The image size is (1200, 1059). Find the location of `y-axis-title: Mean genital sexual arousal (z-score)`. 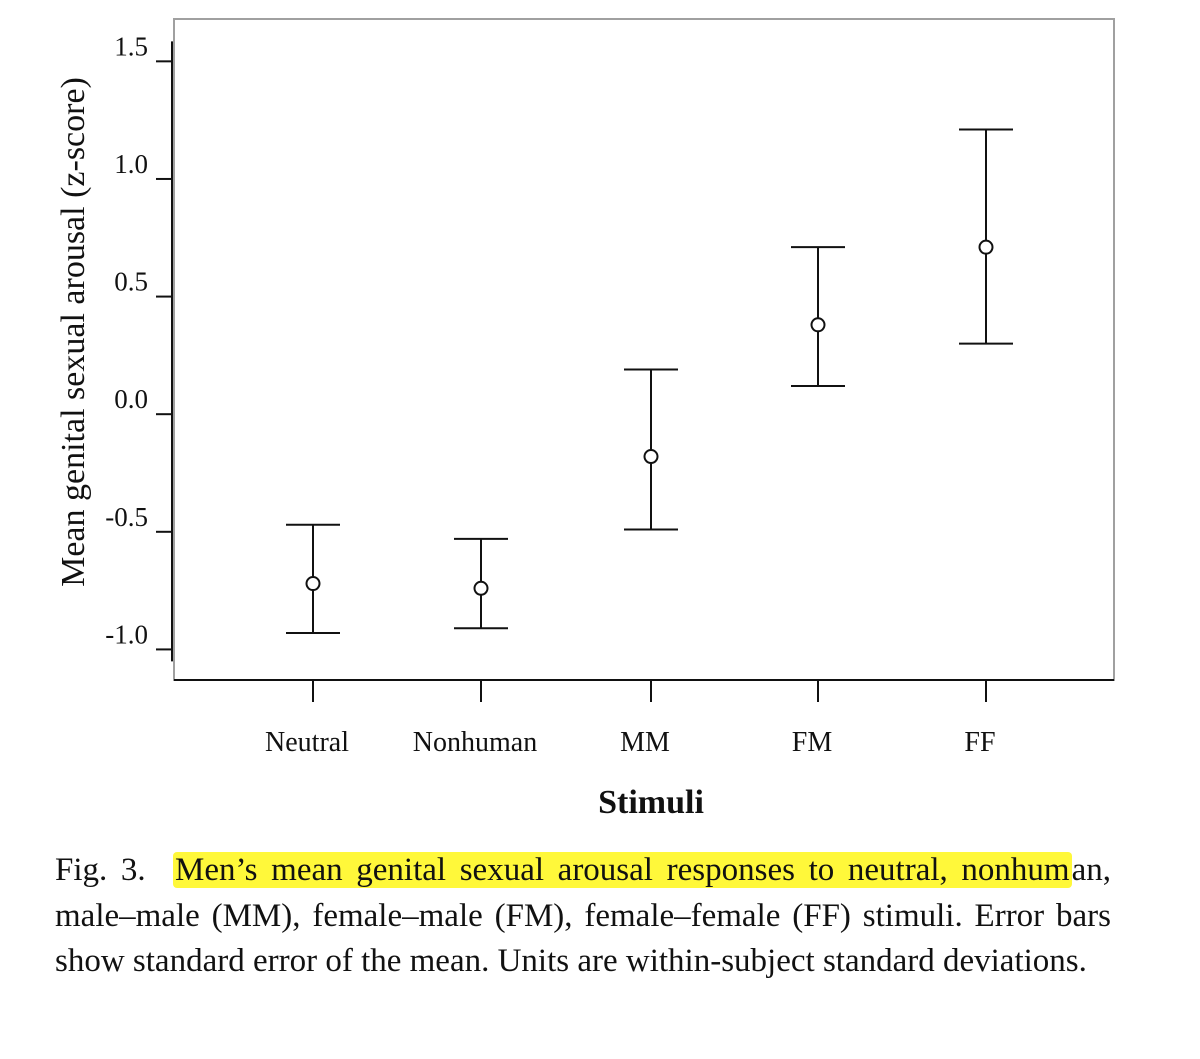

y-axis-title: Mean genital sexual arousal (z-score) is located at coordinates (73, 332).